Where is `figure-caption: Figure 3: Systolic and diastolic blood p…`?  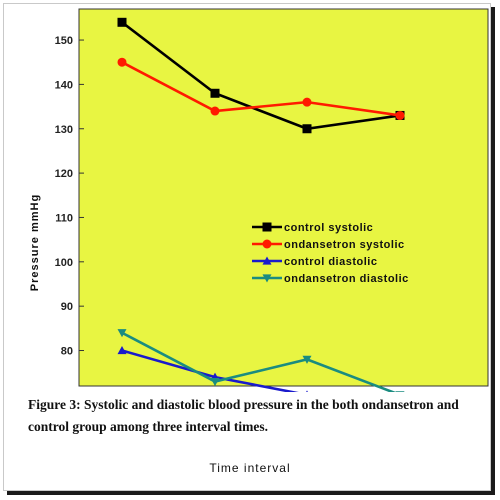 figure-caption: Figure 3: Systolic and diastolic blood p… is located at coordinates (255, 417).